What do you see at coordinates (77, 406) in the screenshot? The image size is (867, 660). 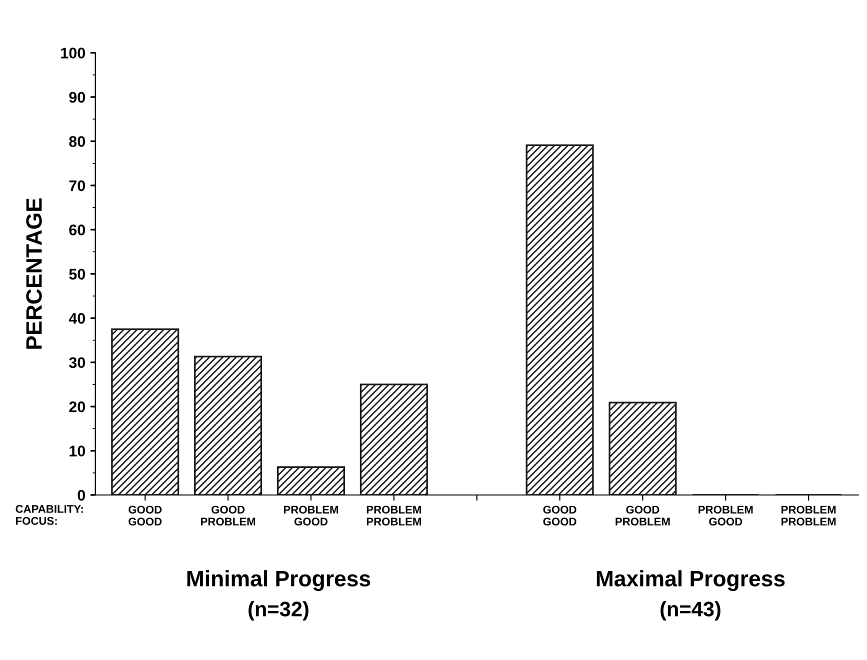 I see `y-tick-label: 20` at bounding box center [77, 406].